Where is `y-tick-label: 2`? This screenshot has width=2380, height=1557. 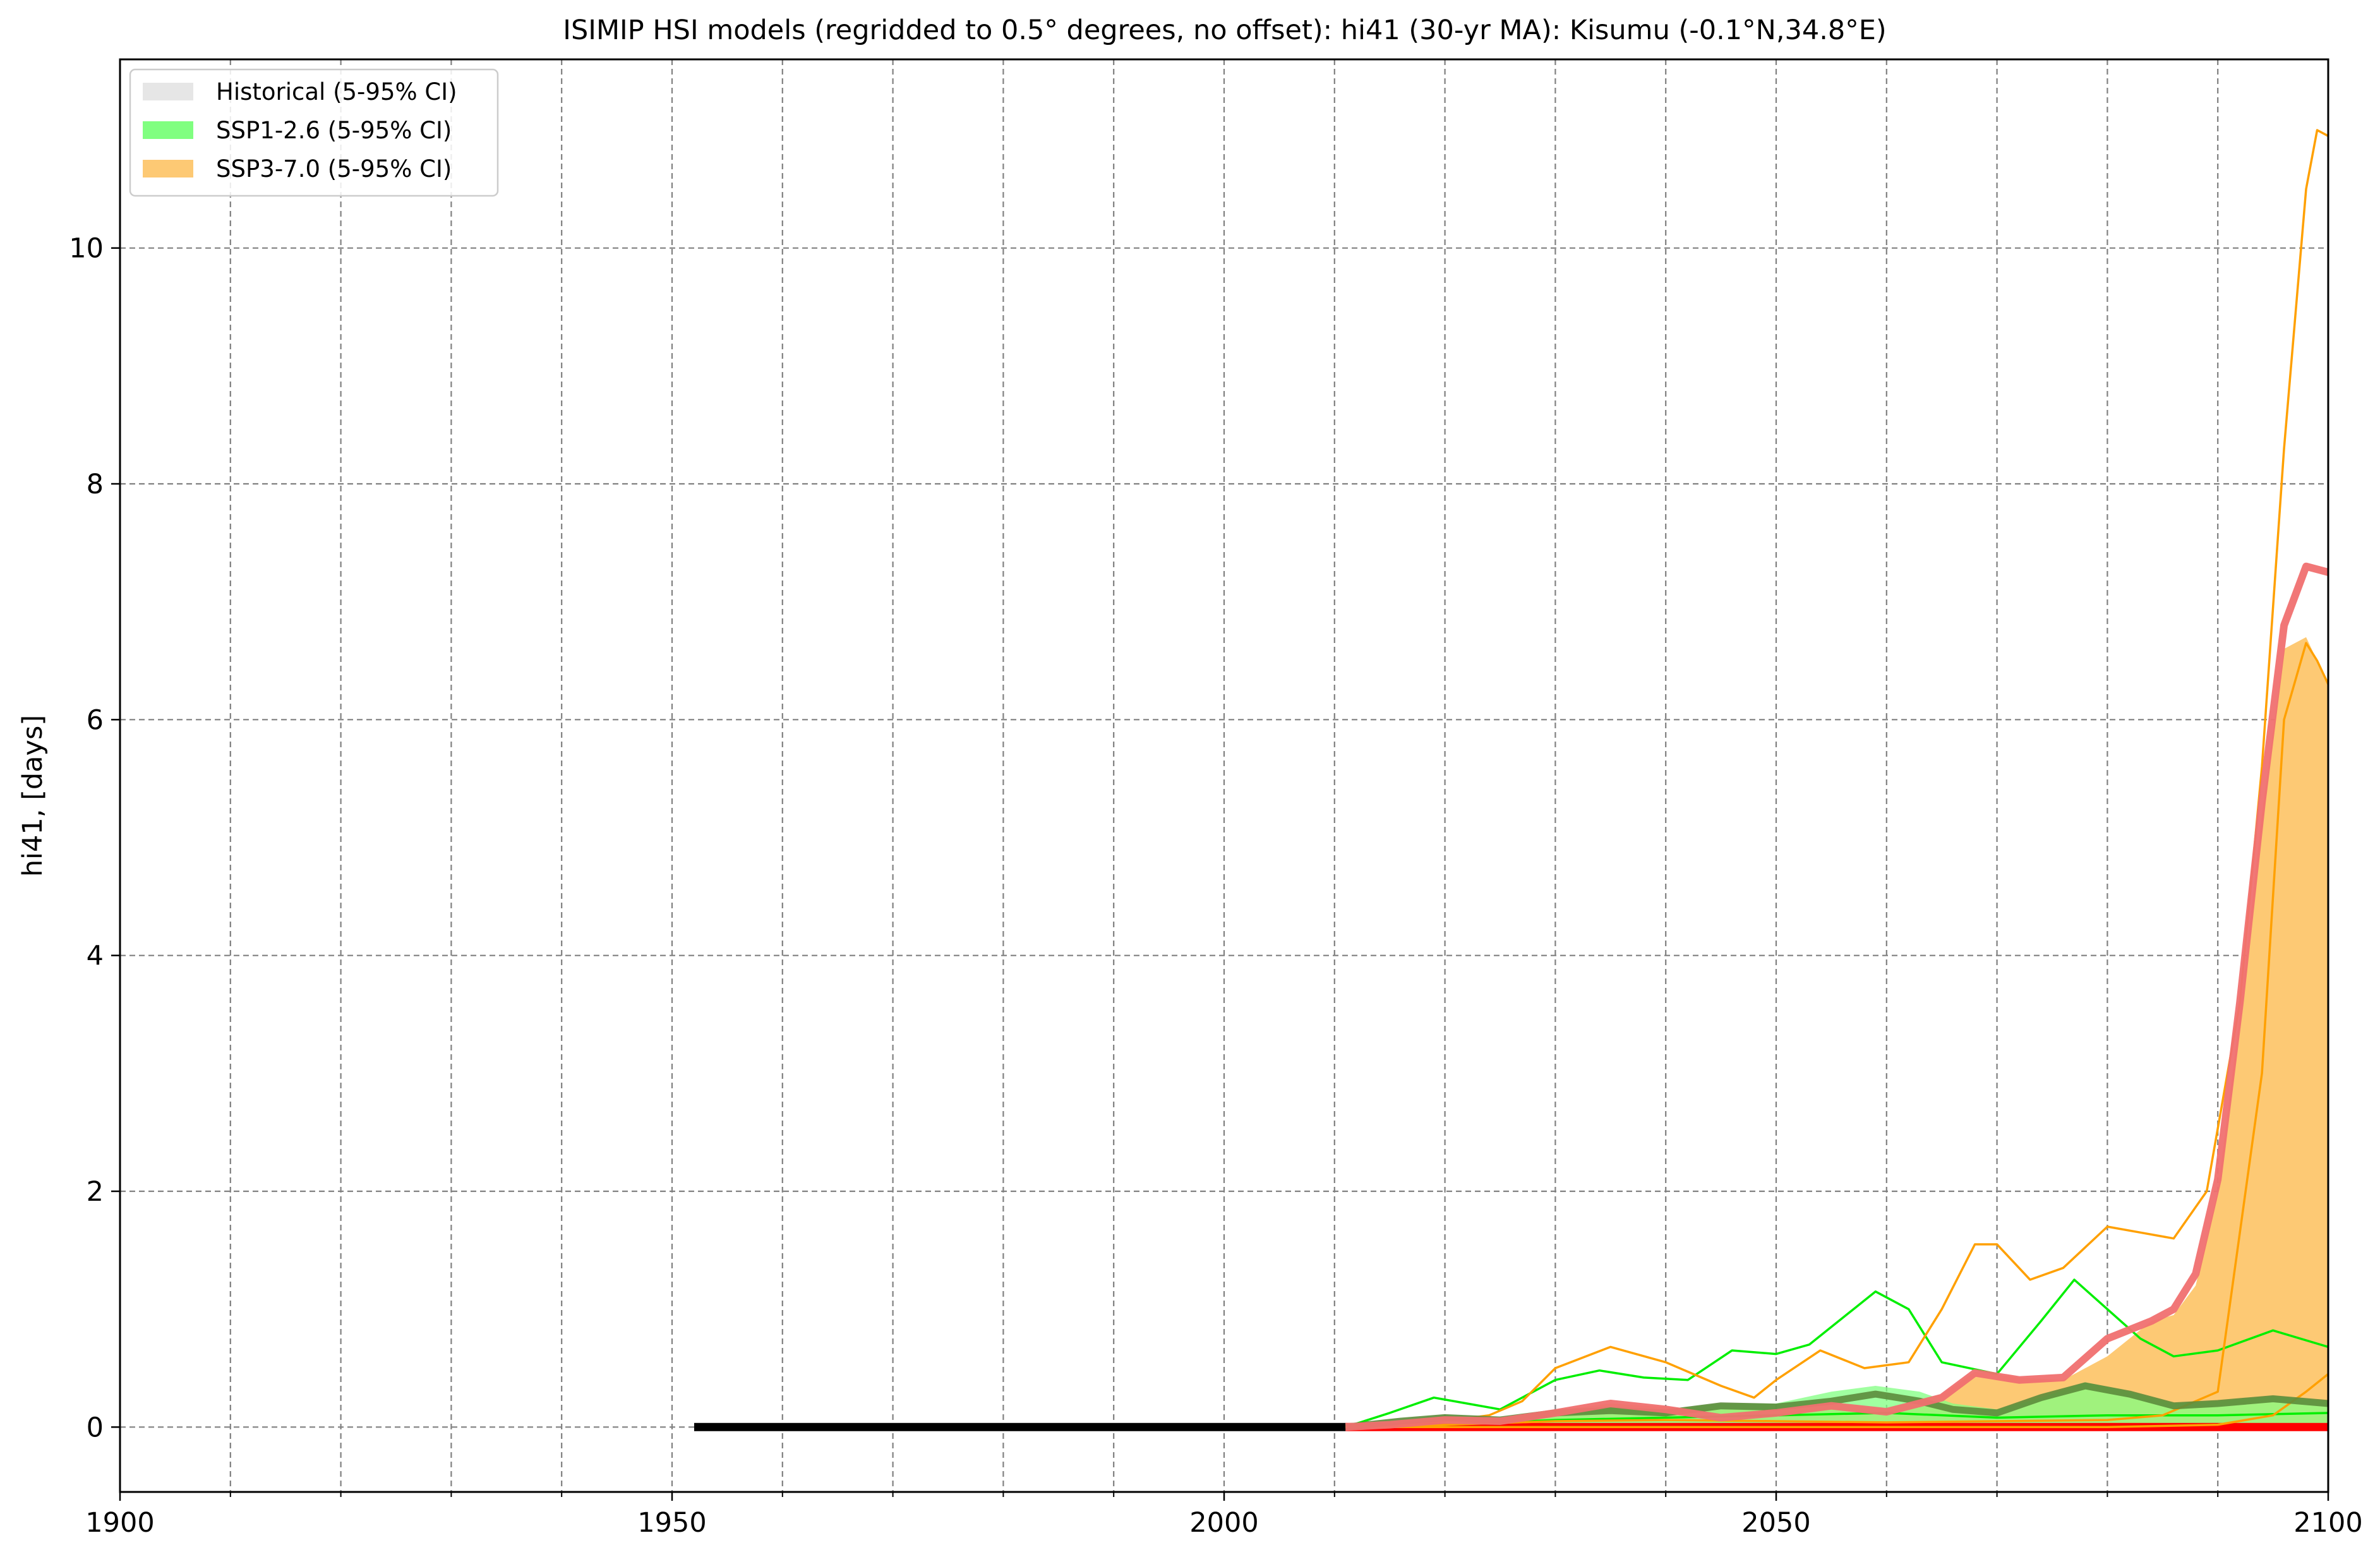 y-tick-label: 2 is located at coordinates (95, 1192).